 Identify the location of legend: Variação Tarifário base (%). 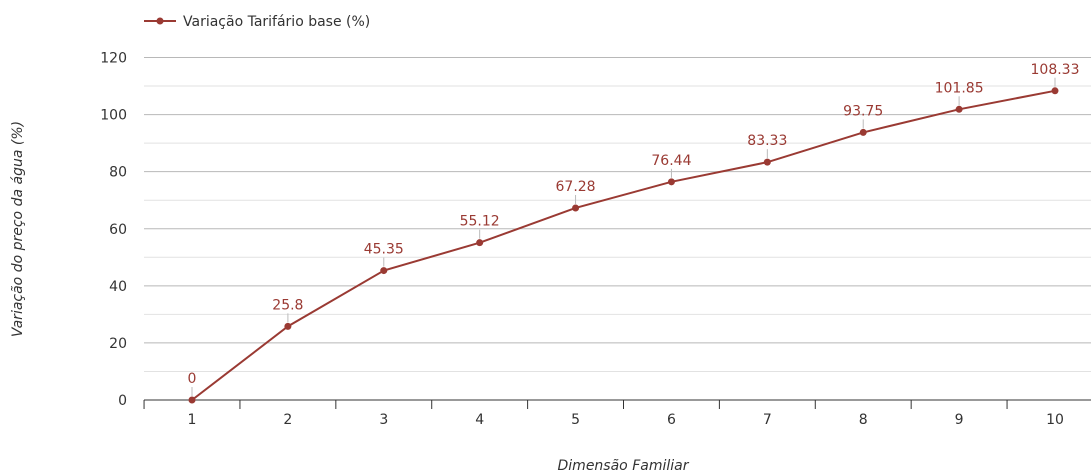
(257, 22).